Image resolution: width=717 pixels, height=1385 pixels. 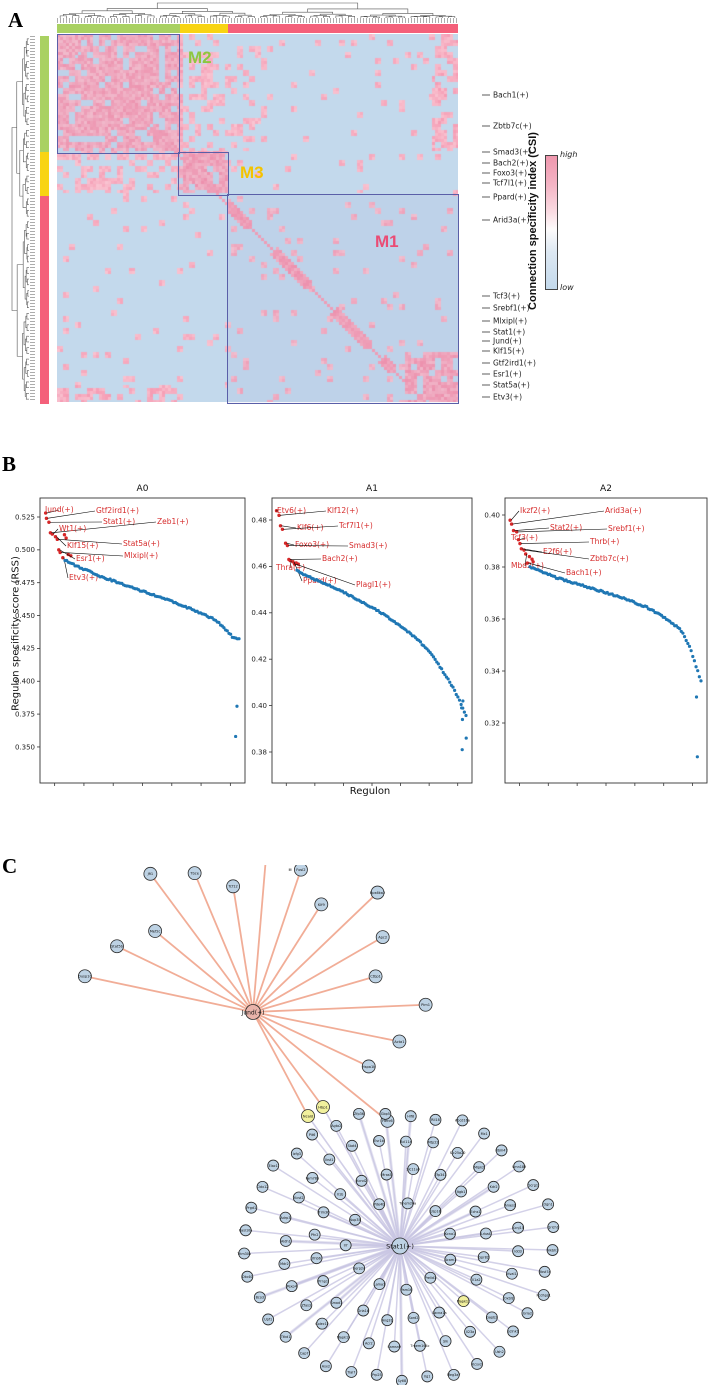 I want to click on shared-node-label: Hbp1, so click(x=323, y=1107).